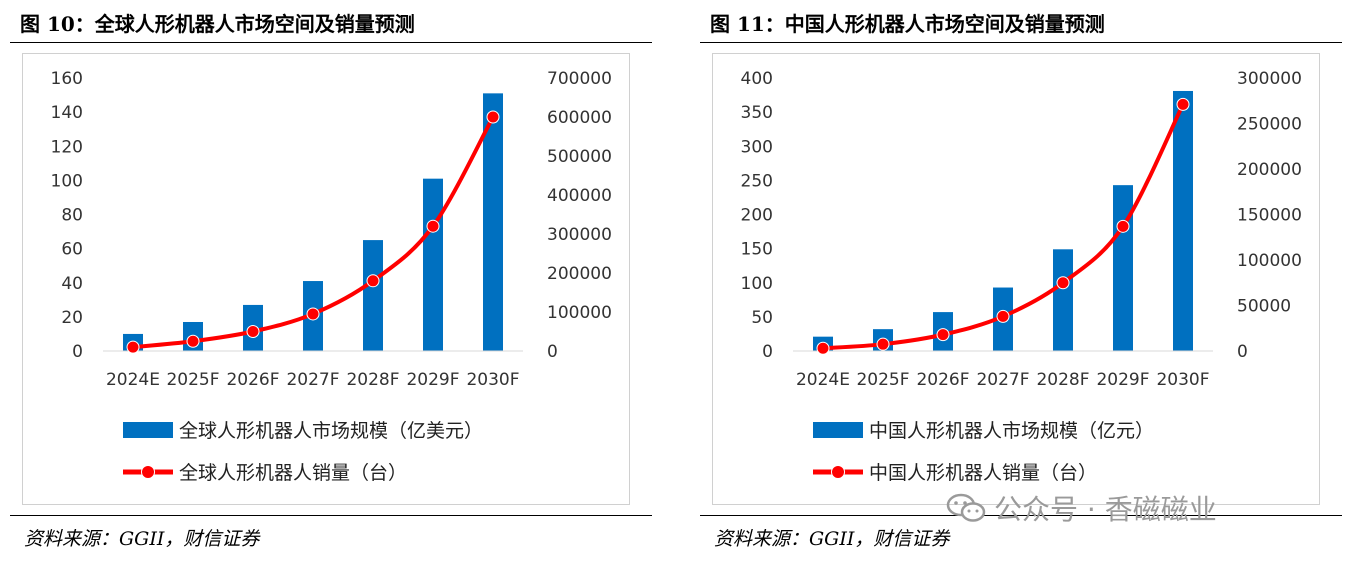 This screenshot has height=566, width=1350. I want to click on y-right-tick-label: 700000, so click(579, 79).